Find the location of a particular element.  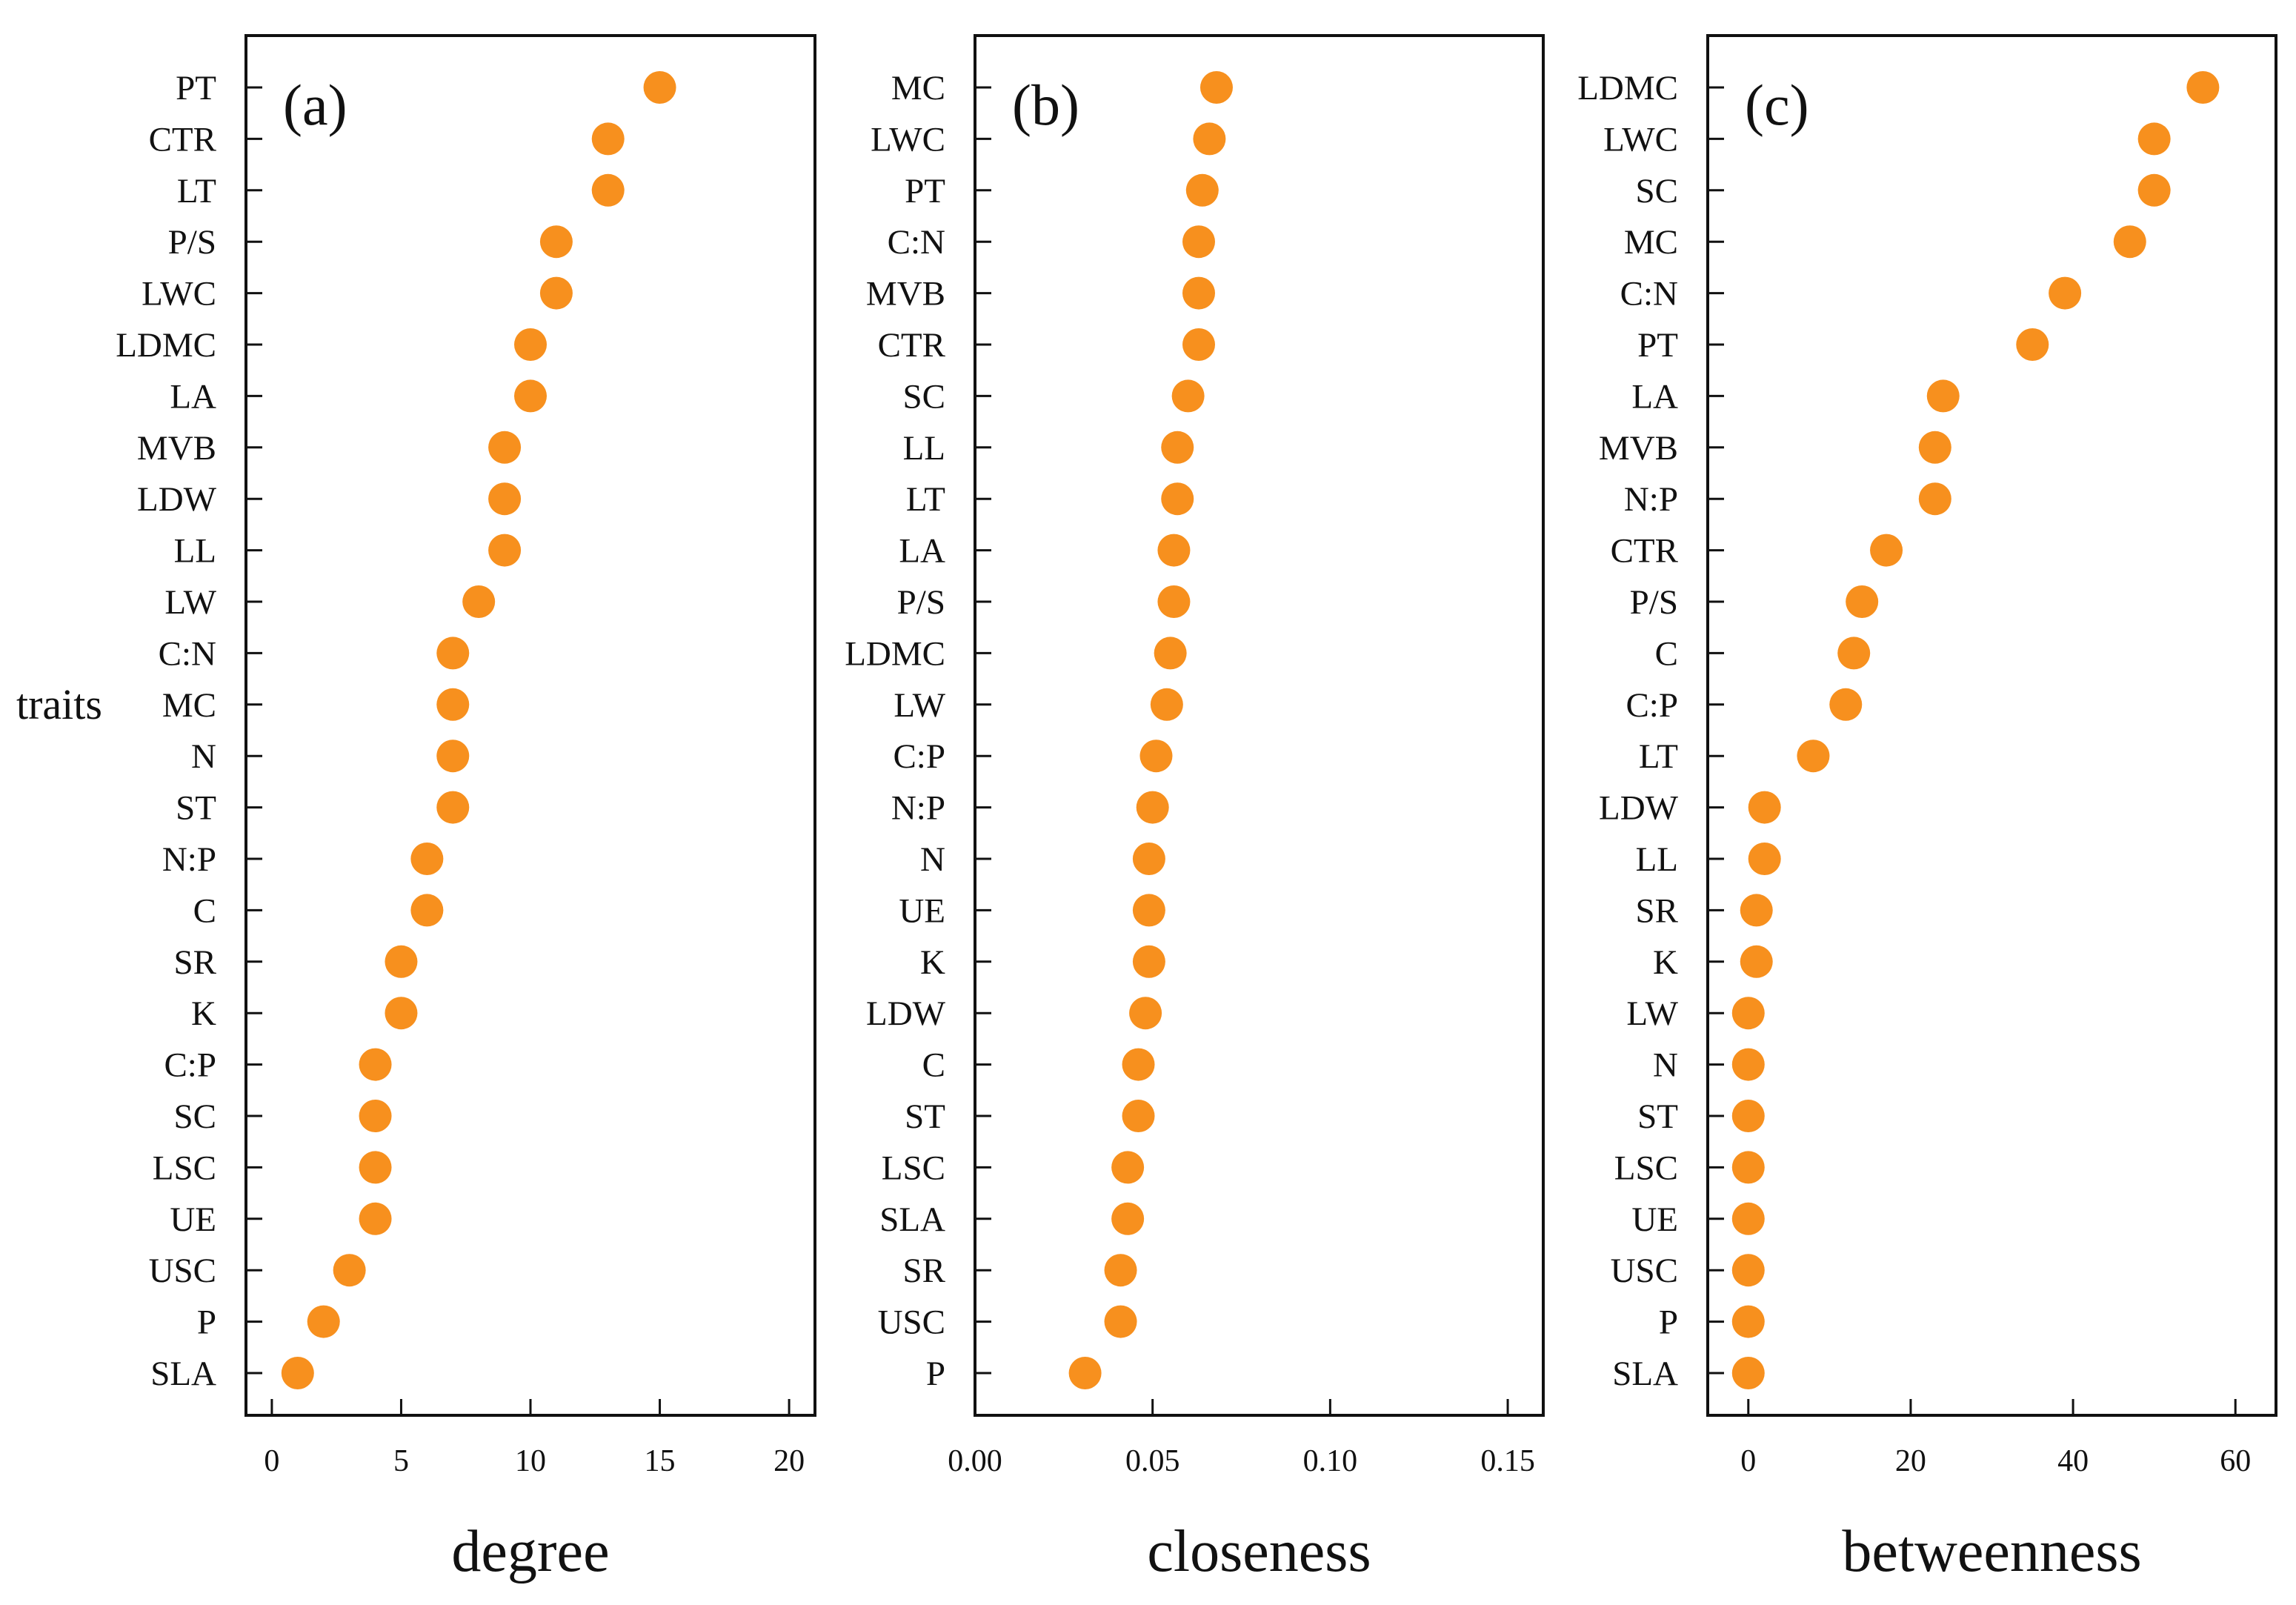

y-tick-label-degree: LDMC is located at coordinates (166, 345).